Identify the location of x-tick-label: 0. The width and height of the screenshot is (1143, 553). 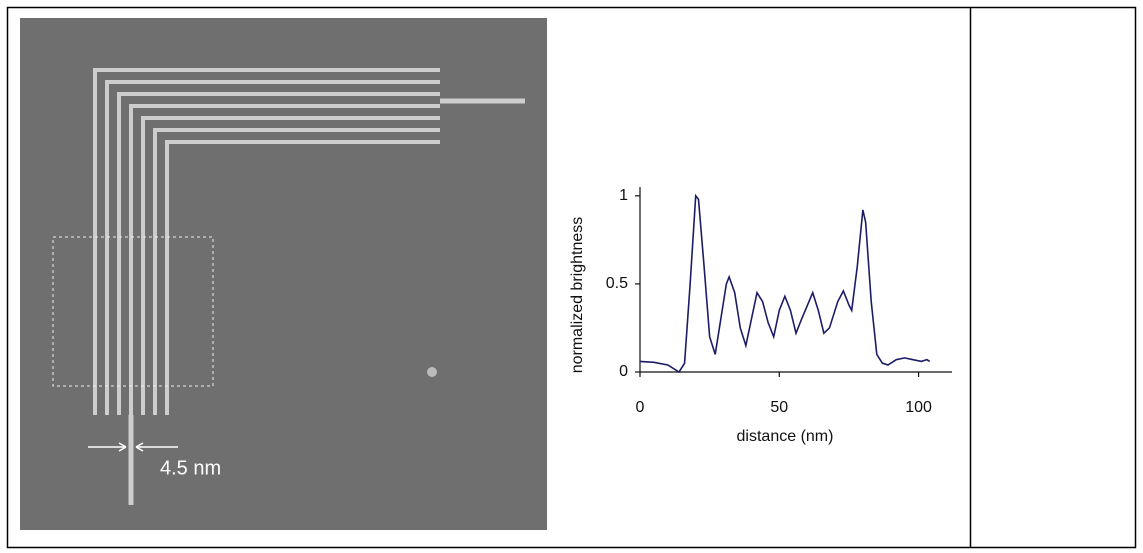
(640, 407).